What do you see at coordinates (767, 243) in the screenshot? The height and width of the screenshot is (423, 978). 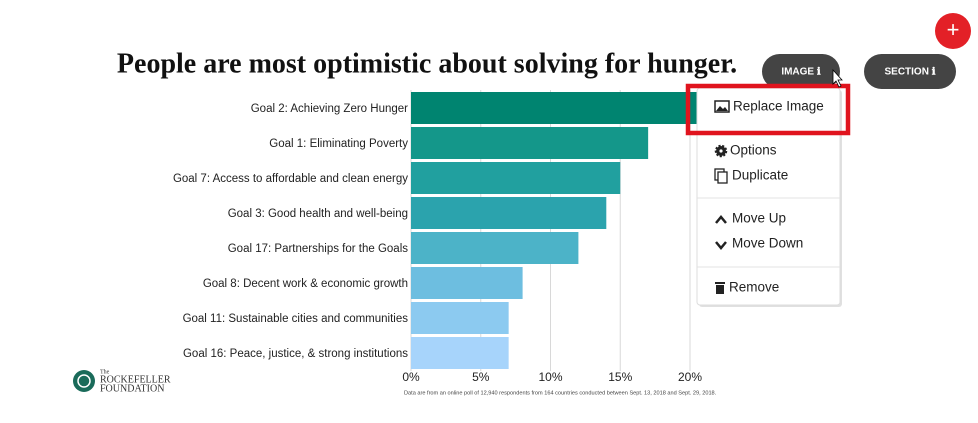 I see `menu-item-label: Move Down` at bounding box center [767, 243].